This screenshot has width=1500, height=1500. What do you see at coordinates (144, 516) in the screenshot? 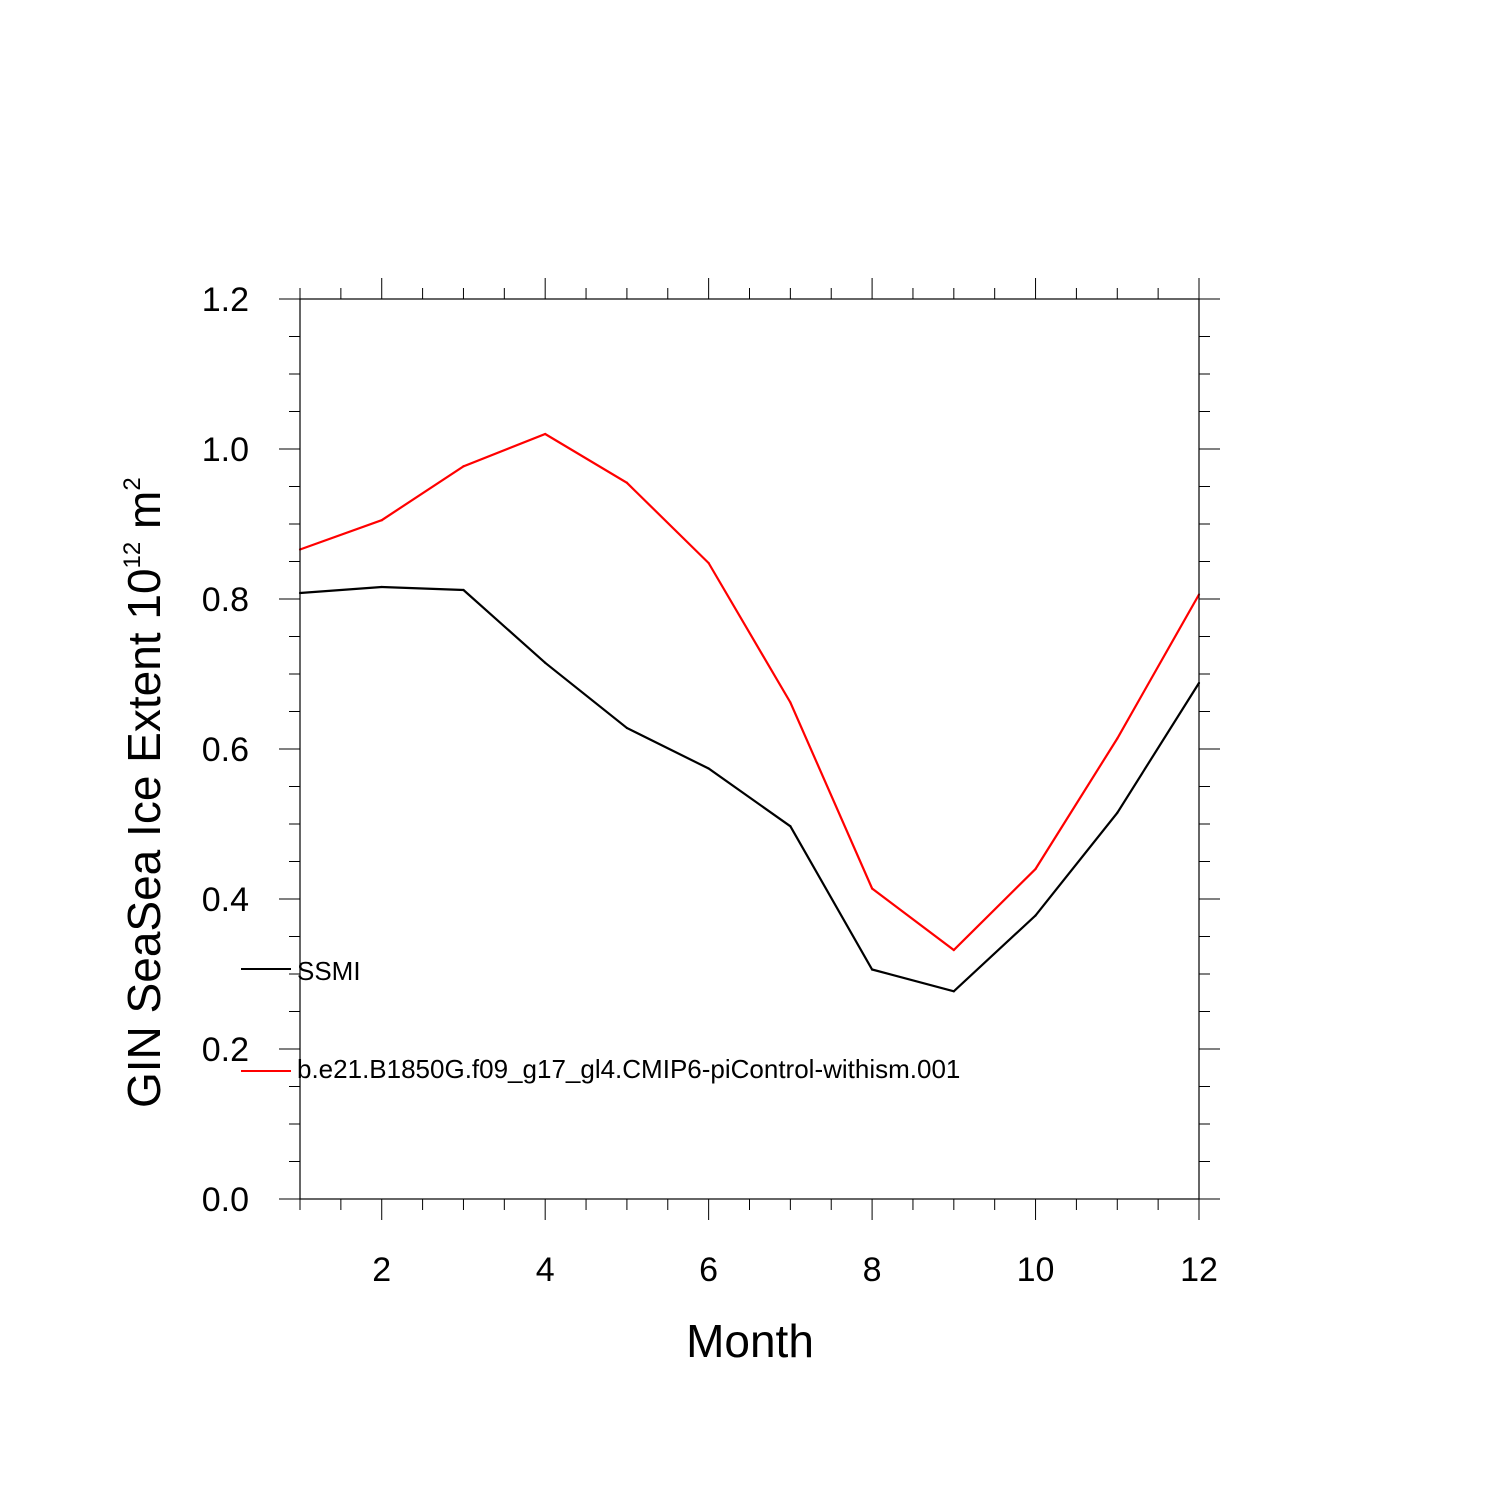
I see `y-axis-title-unit: m` at bounding box center [144, 516].